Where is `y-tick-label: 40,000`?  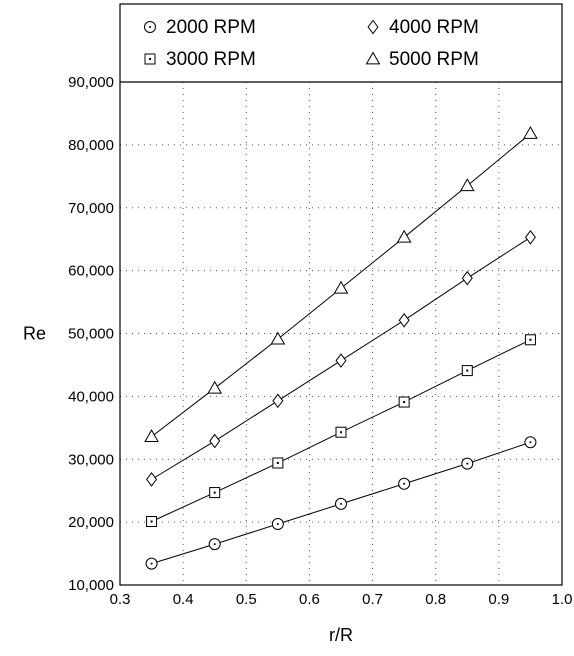
y-tick-label: 40,000 is located at coordinates (91, 396).